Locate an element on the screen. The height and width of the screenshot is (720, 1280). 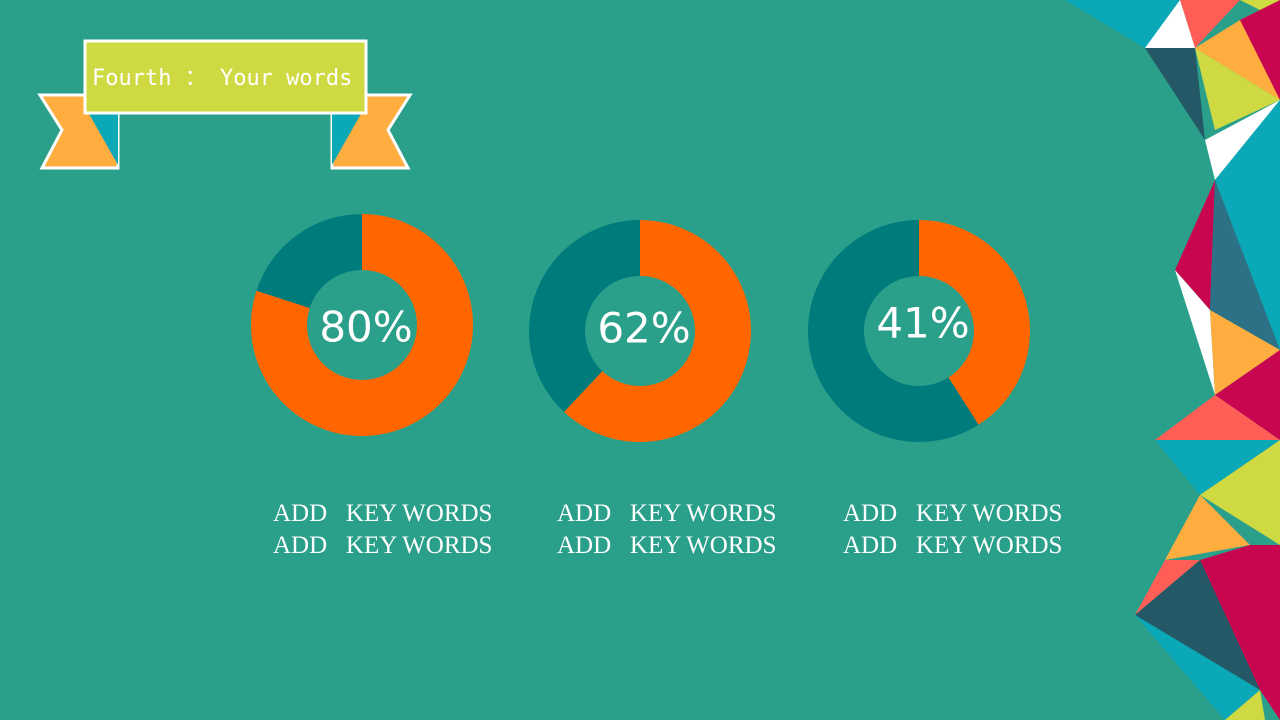
value-label: 80% is located at coordinates (365, 327).